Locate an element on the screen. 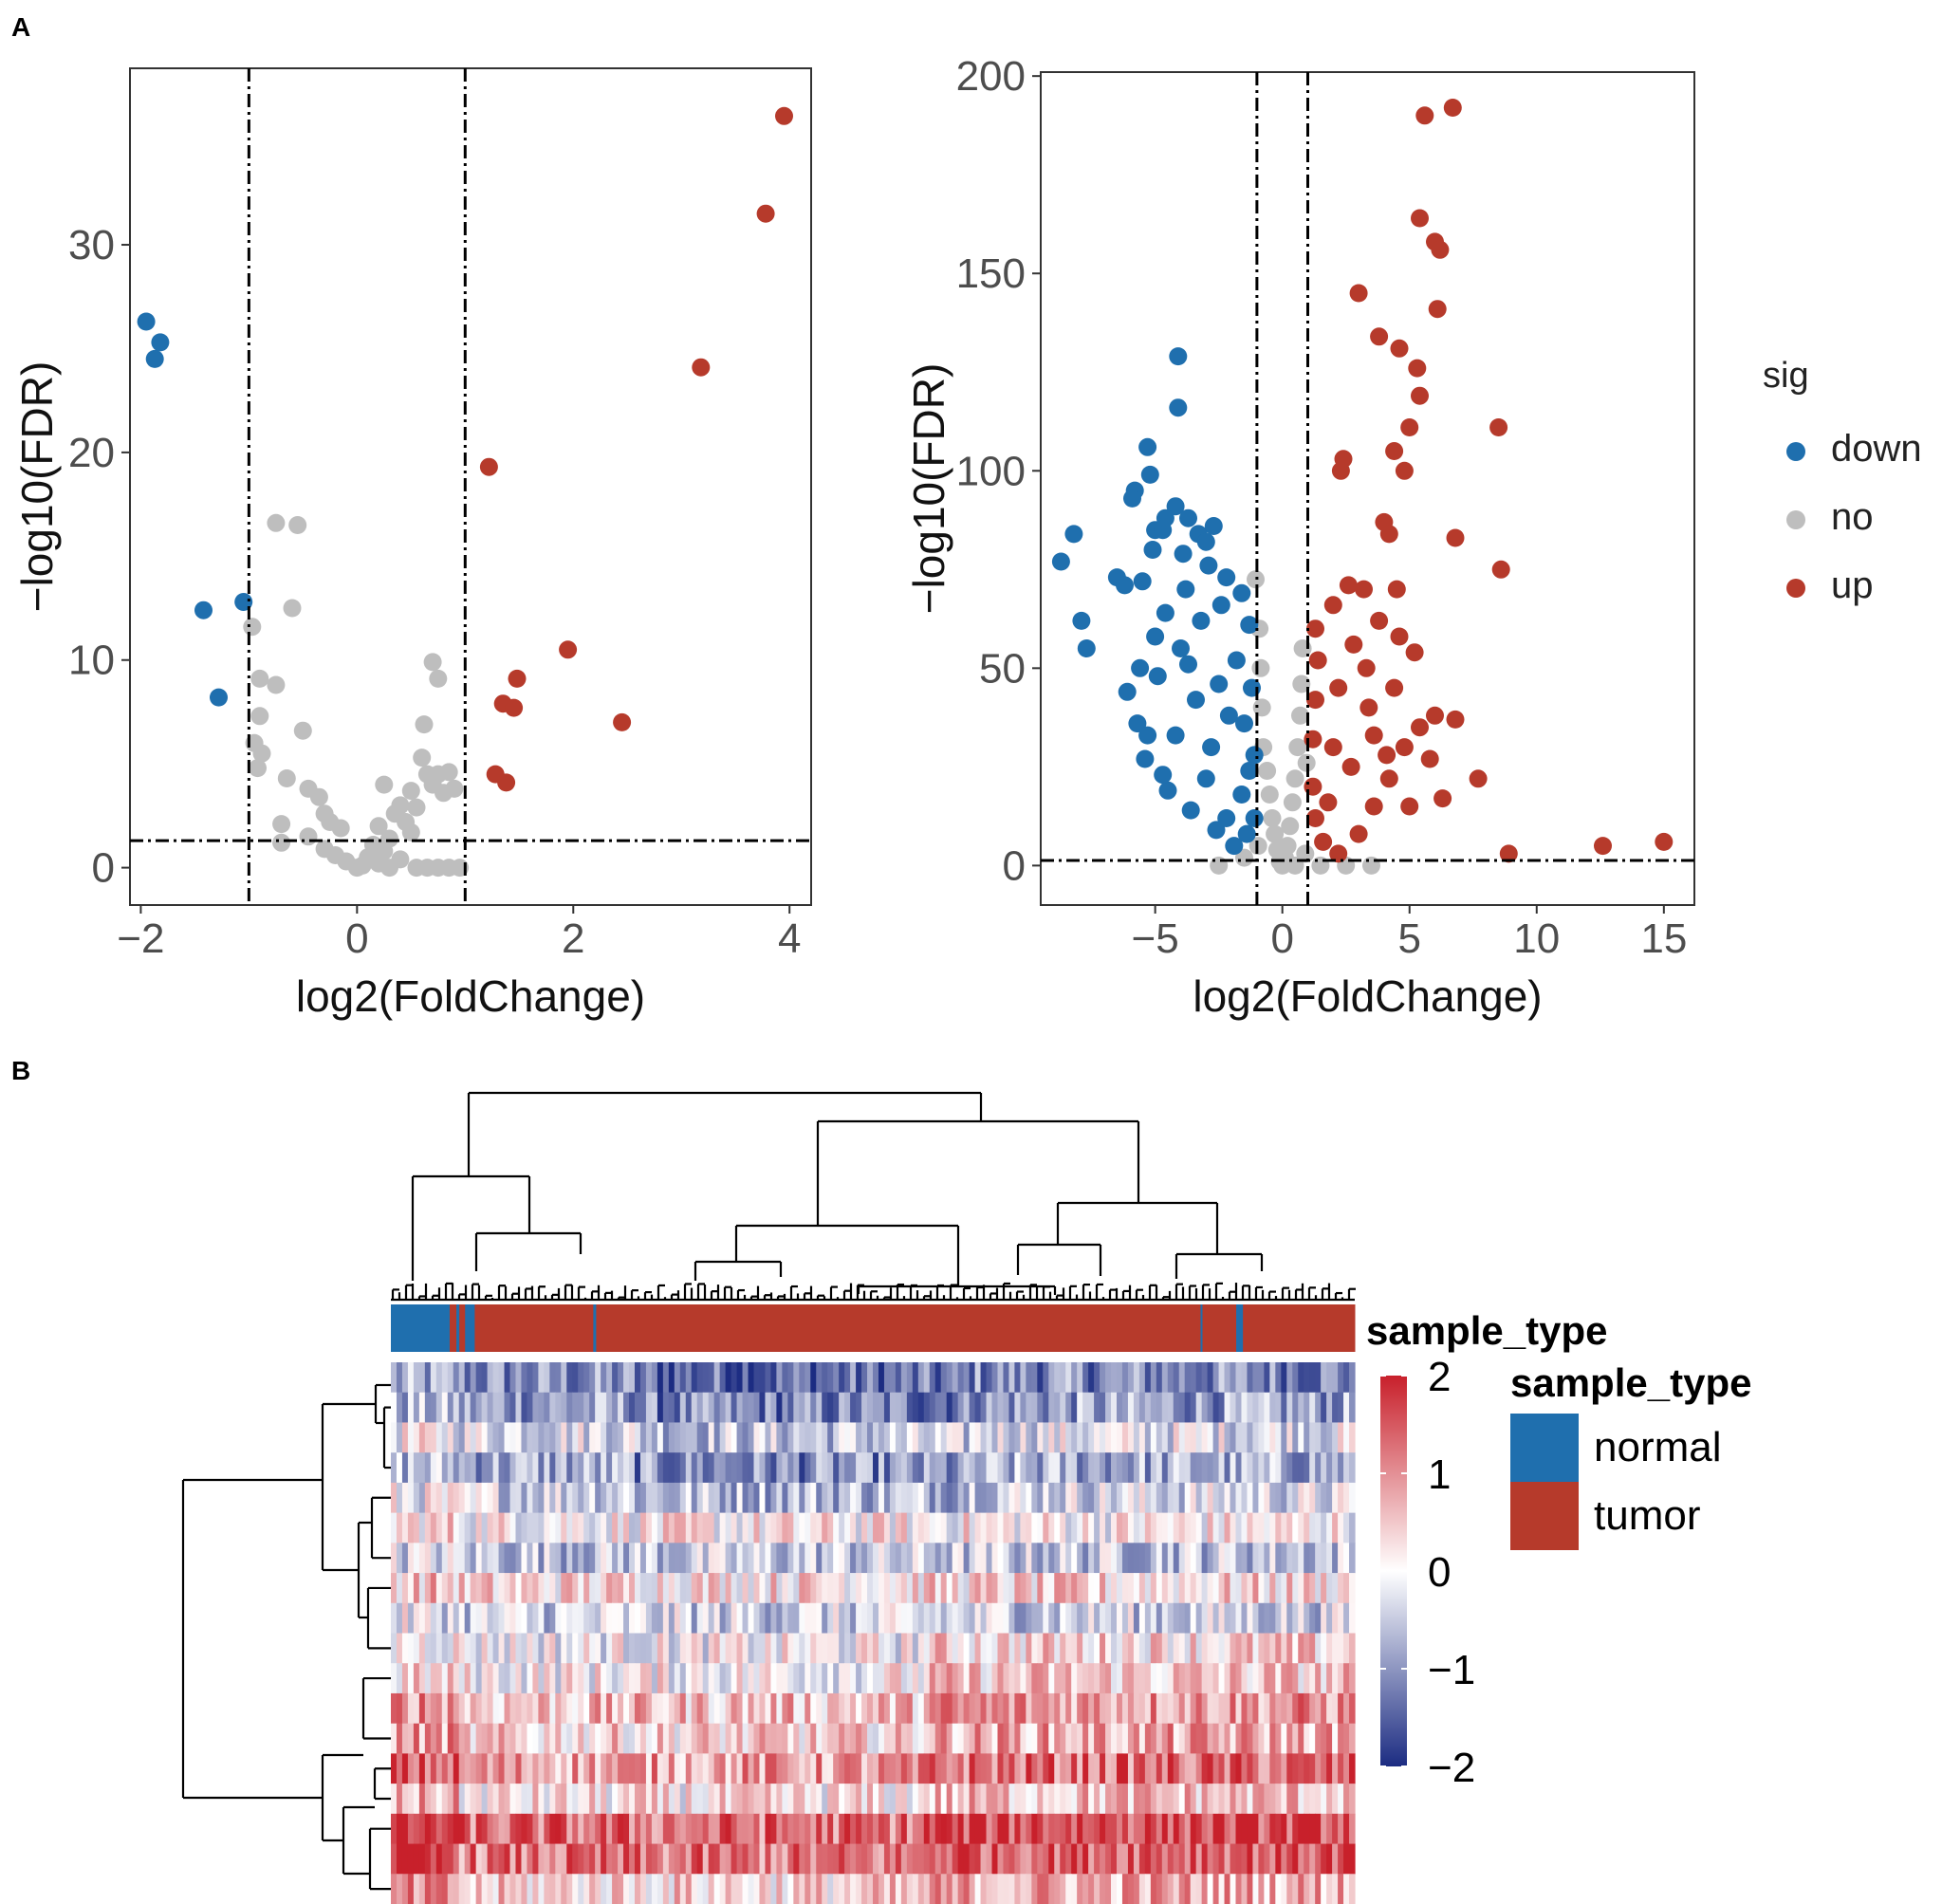  sig-legend-title: sig is located at coordinates (1786, 376).